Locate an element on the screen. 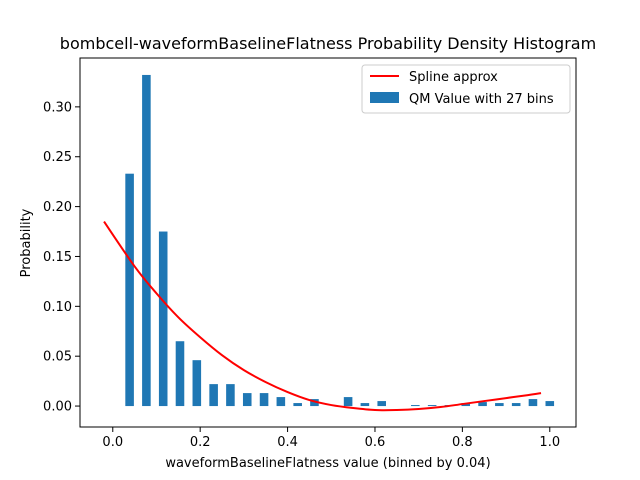 The image size is (640, 480). x-tick-label: 0.0 is located at coordinates (112, 442).